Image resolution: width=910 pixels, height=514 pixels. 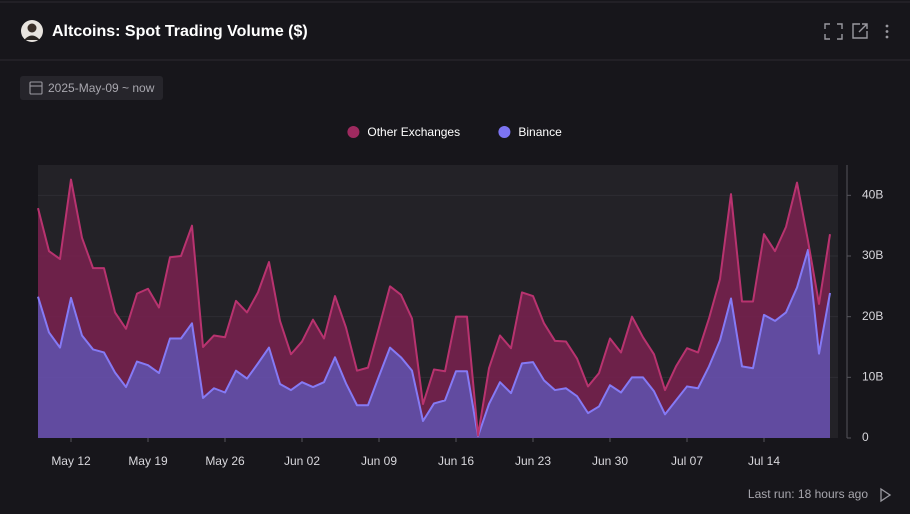 What do you see at coordinates (846, 31) in the screenshot?
I see `header-icons` at bounding box center [846, 31].